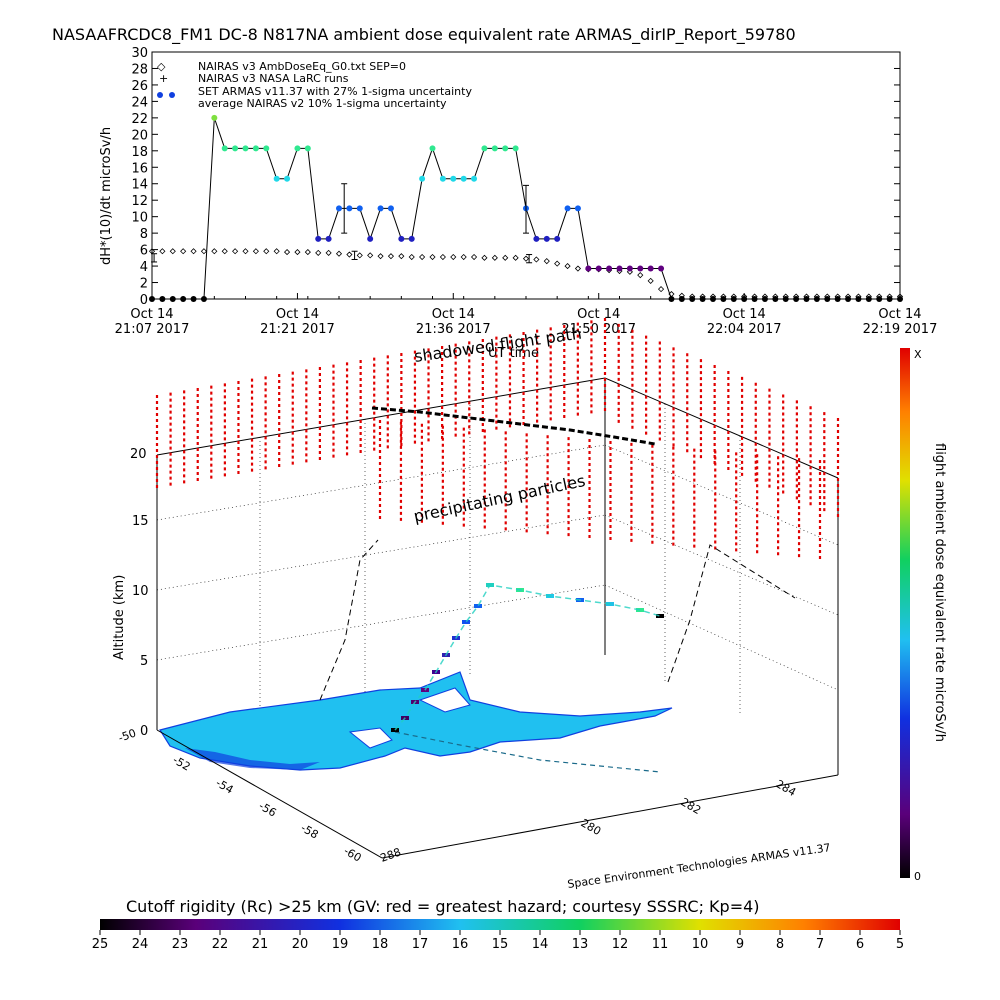 This screenshot has width=1000, height=1000. I want to click on lat-tick-5: -60, so click(353, 854).